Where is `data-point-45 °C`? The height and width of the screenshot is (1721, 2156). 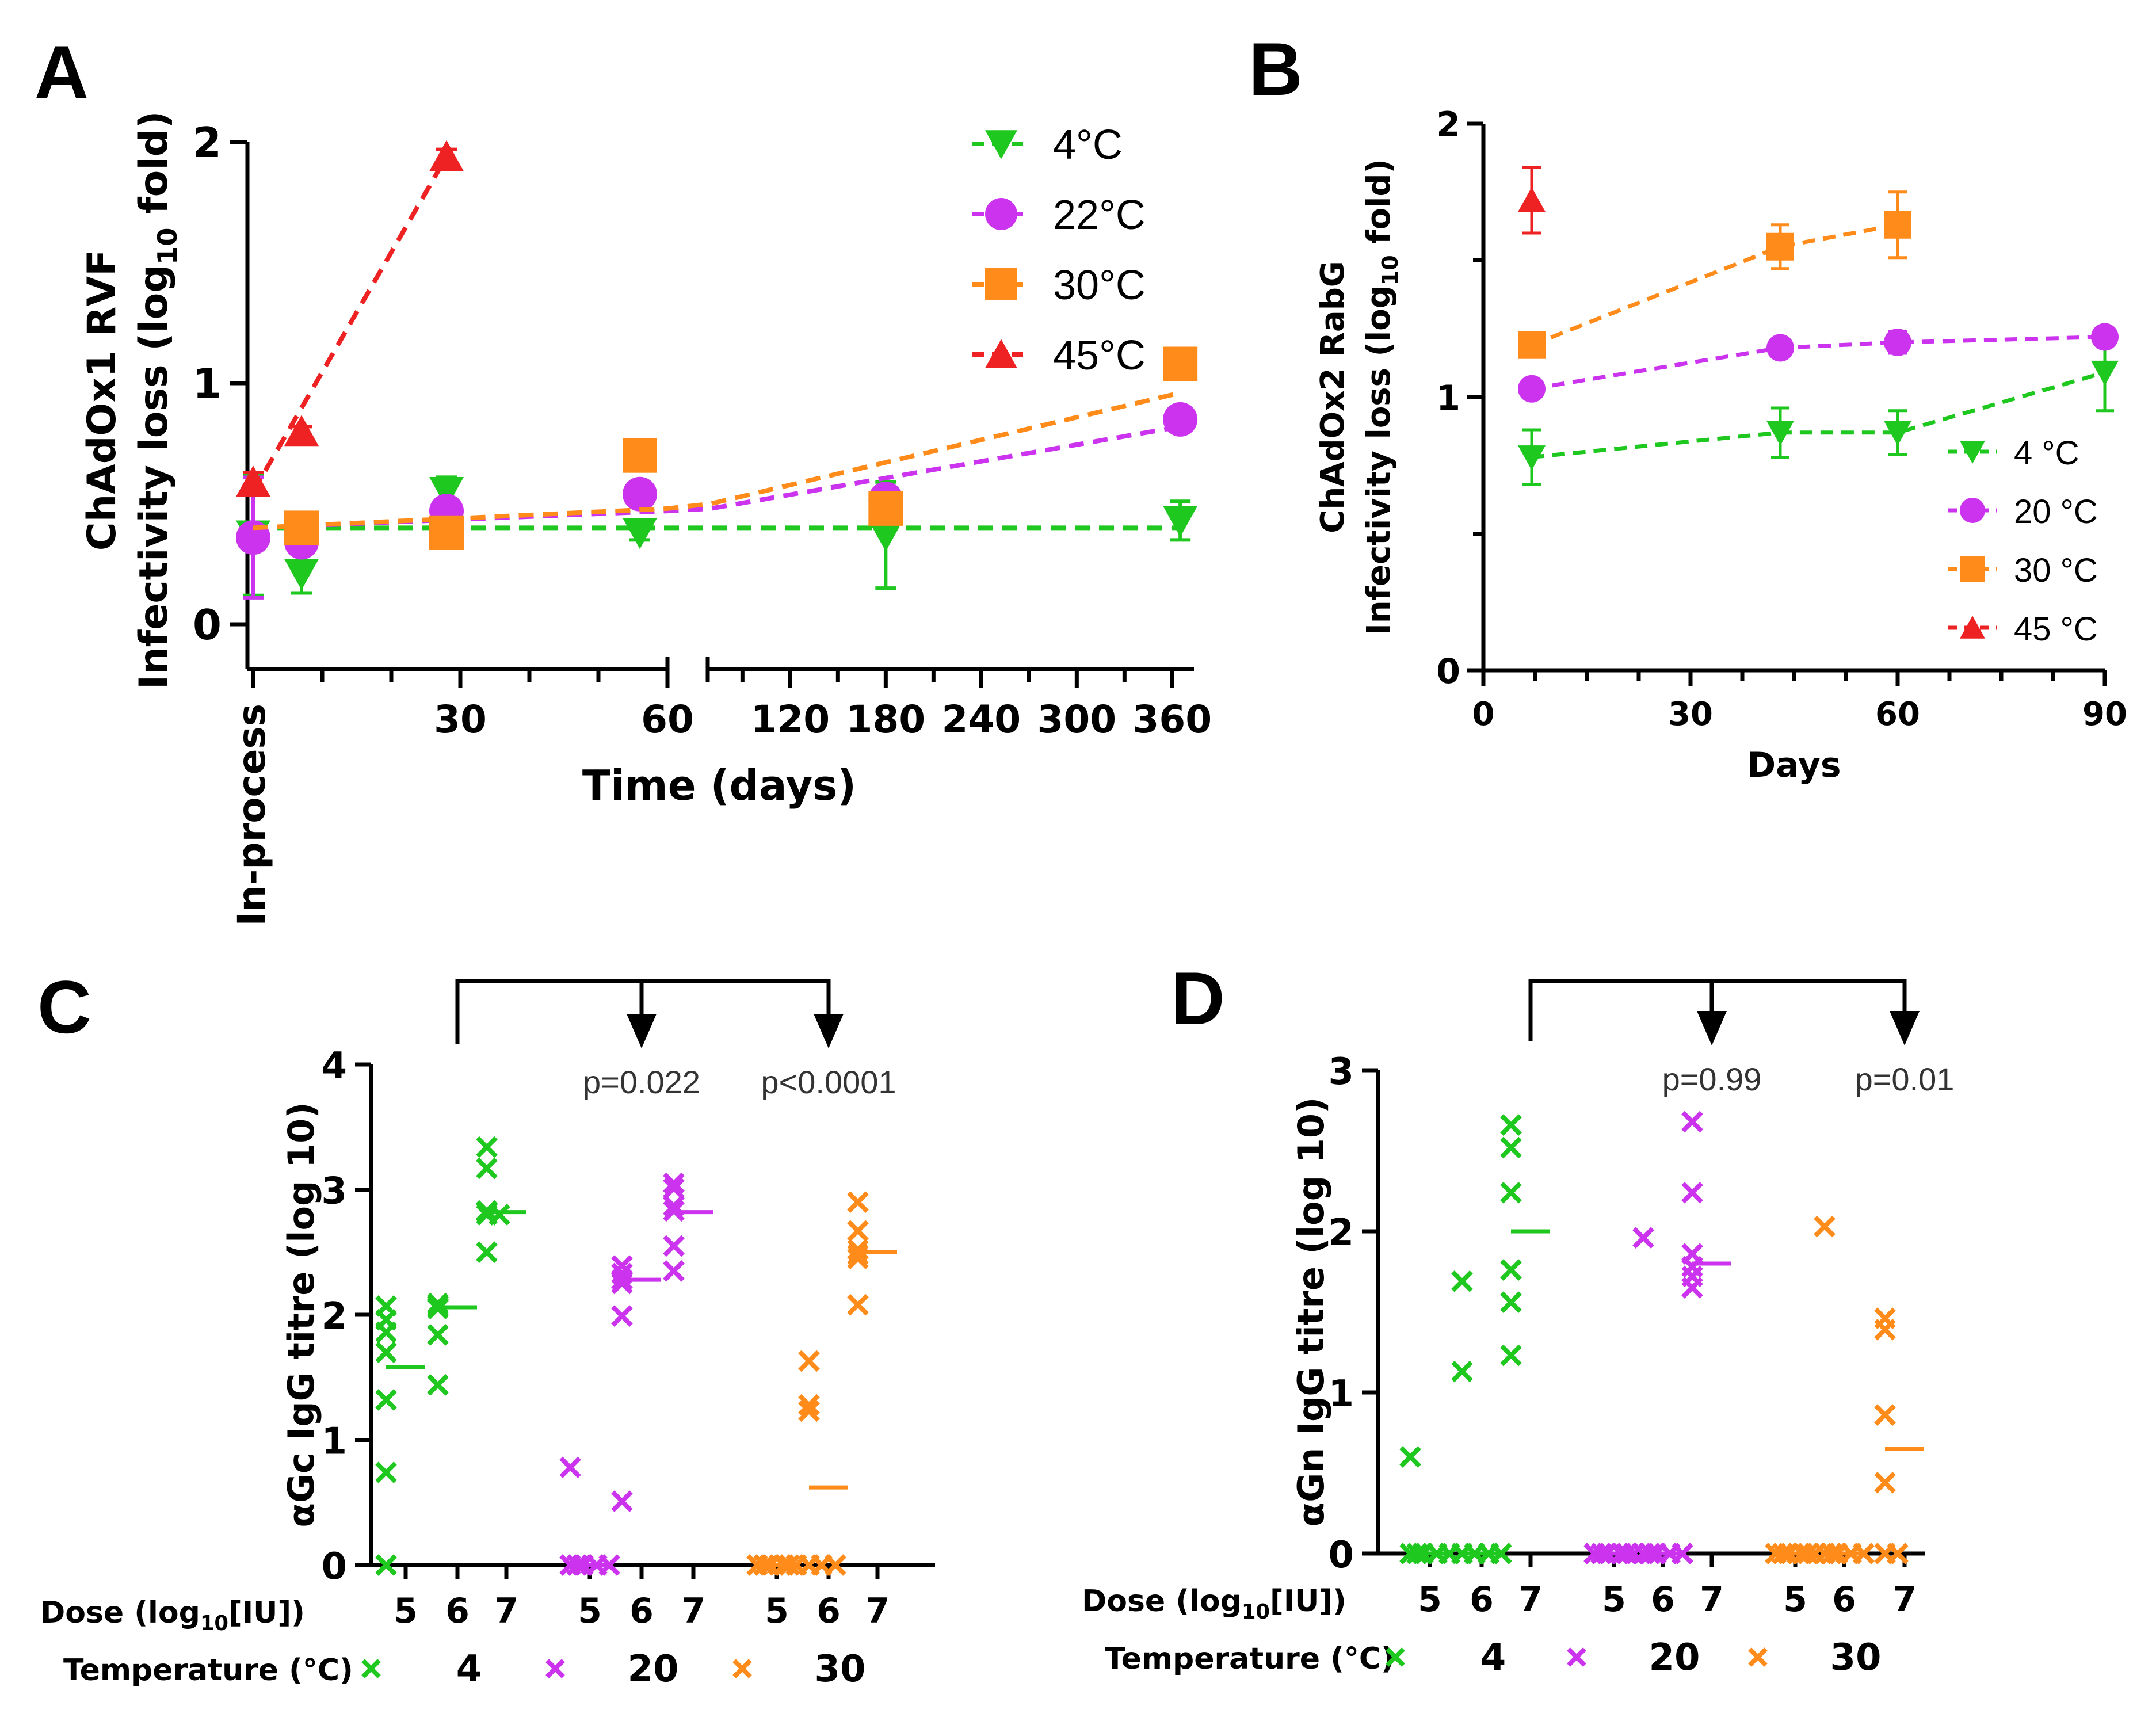 data-point-45 °C is located at coordinates (1532, 200).